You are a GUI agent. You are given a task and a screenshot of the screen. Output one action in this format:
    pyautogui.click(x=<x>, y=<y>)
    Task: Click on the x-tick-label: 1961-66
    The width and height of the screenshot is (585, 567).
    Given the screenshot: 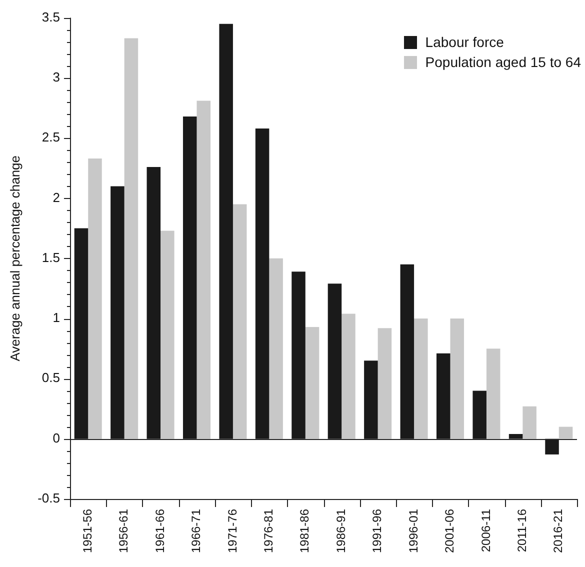 What is the action you would take?
    pyautogui.click(x=159, y=531)
    